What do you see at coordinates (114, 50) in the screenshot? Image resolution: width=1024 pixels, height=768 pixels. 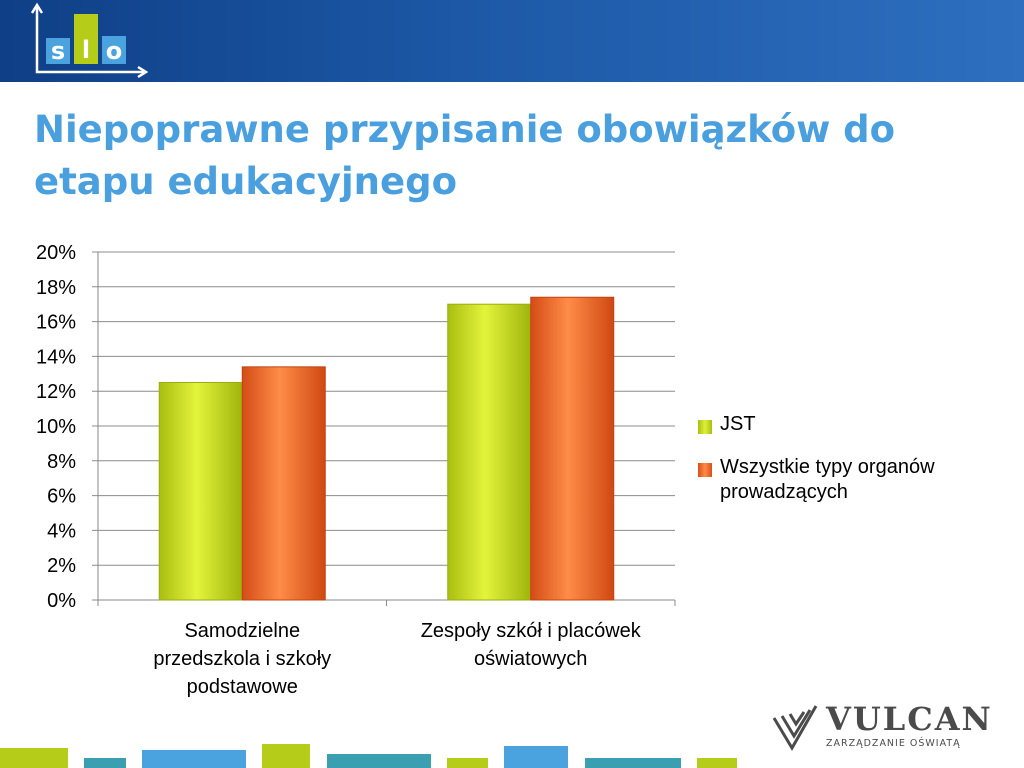 I see `logo-letter-o: o` at bounding box center [114, 50].